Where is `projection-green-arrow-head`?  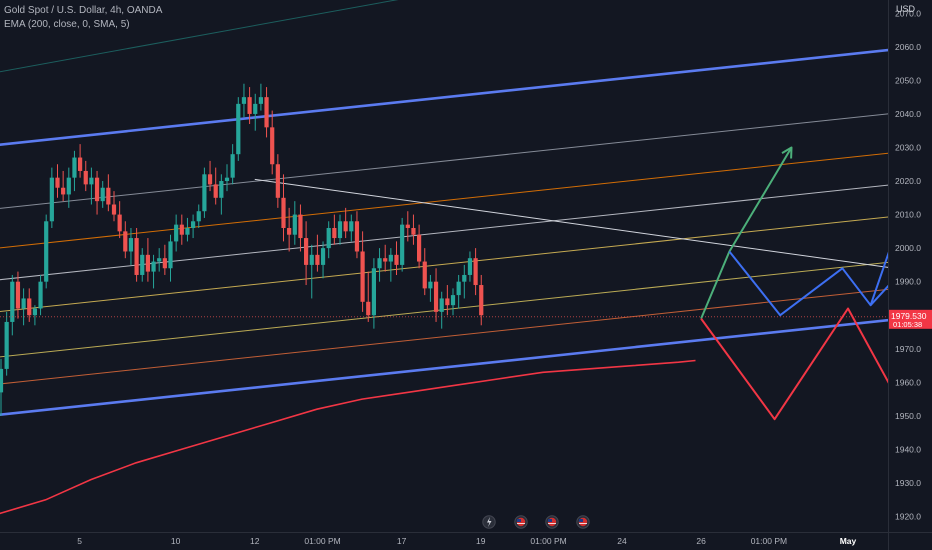 projection-green-arrow-head is located at coordinates (787, 152).